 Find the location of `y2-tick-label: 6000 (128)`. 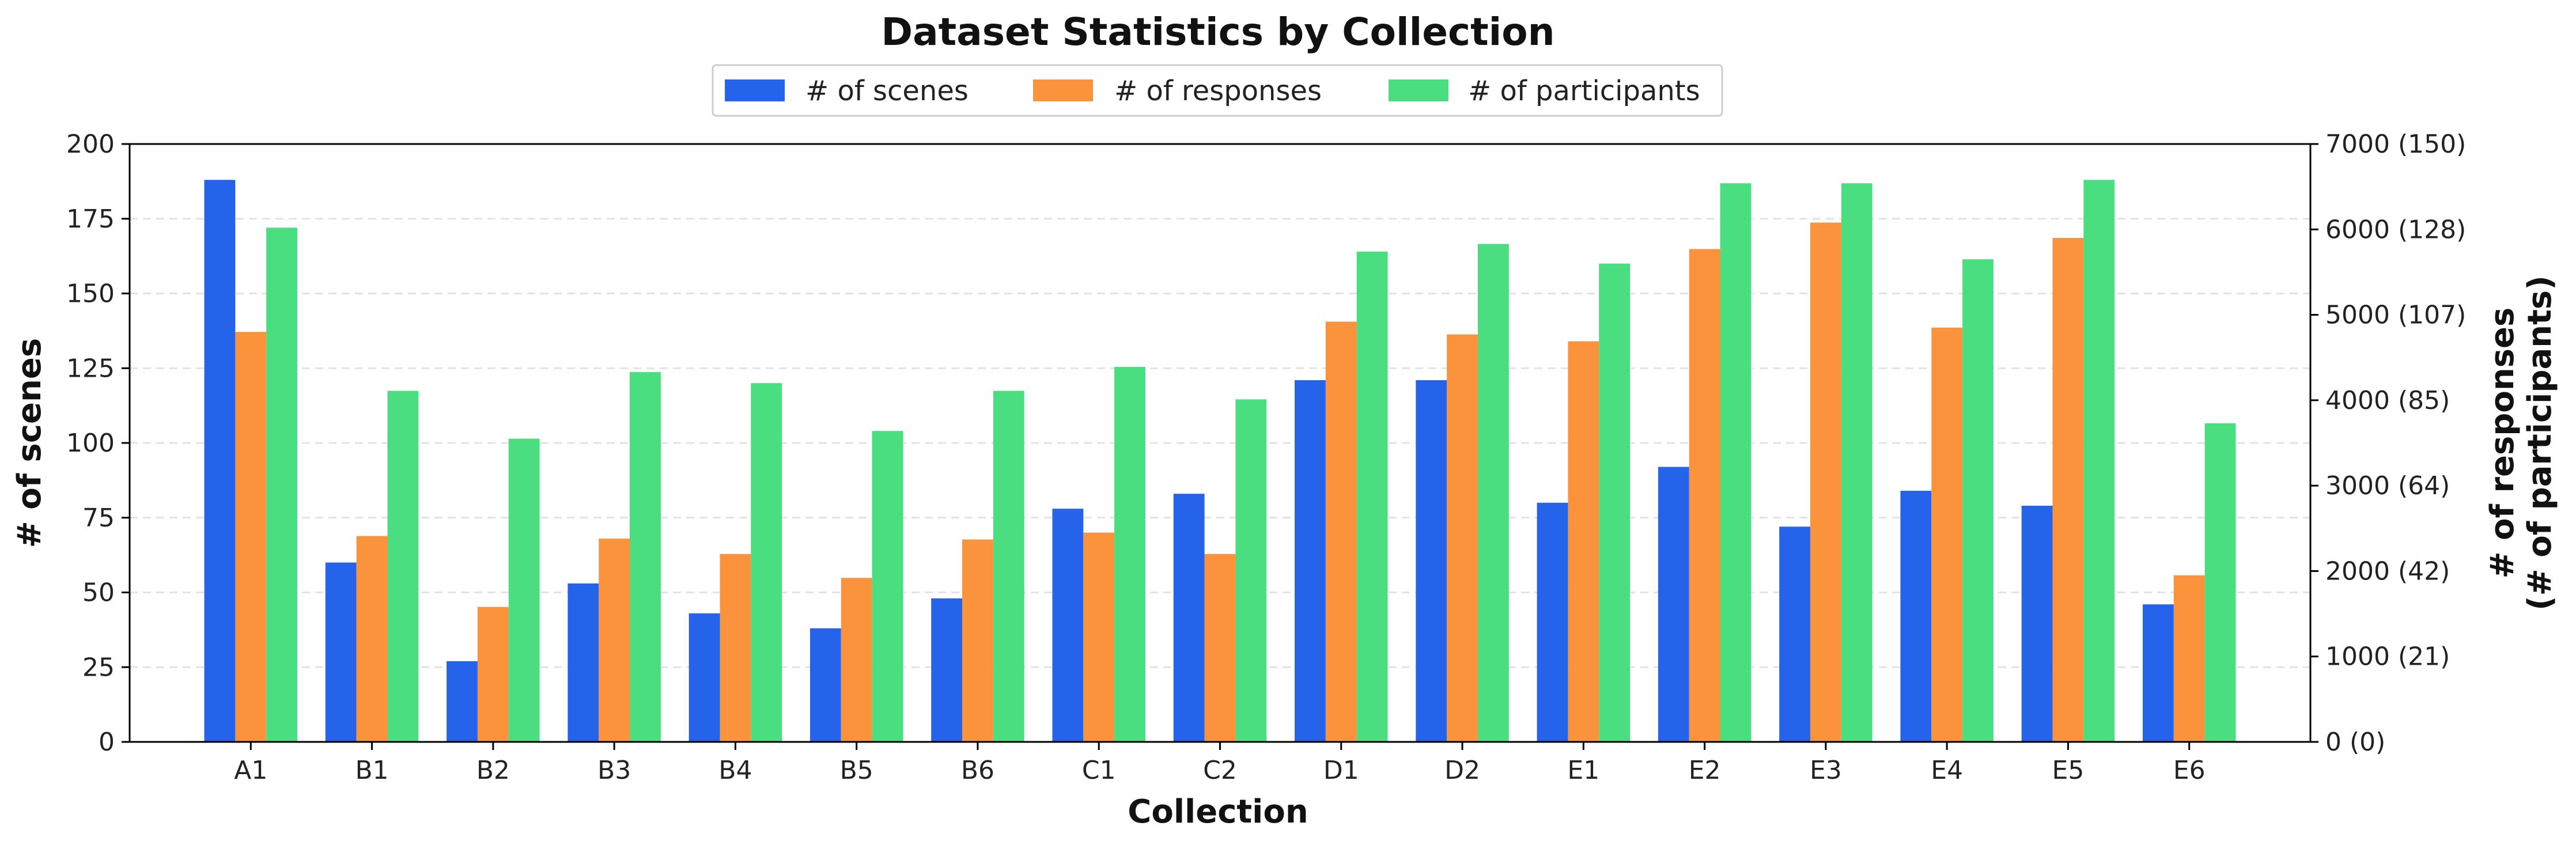

y2-tick-label: 6000 (128) is located at coordinates (2395, 229).